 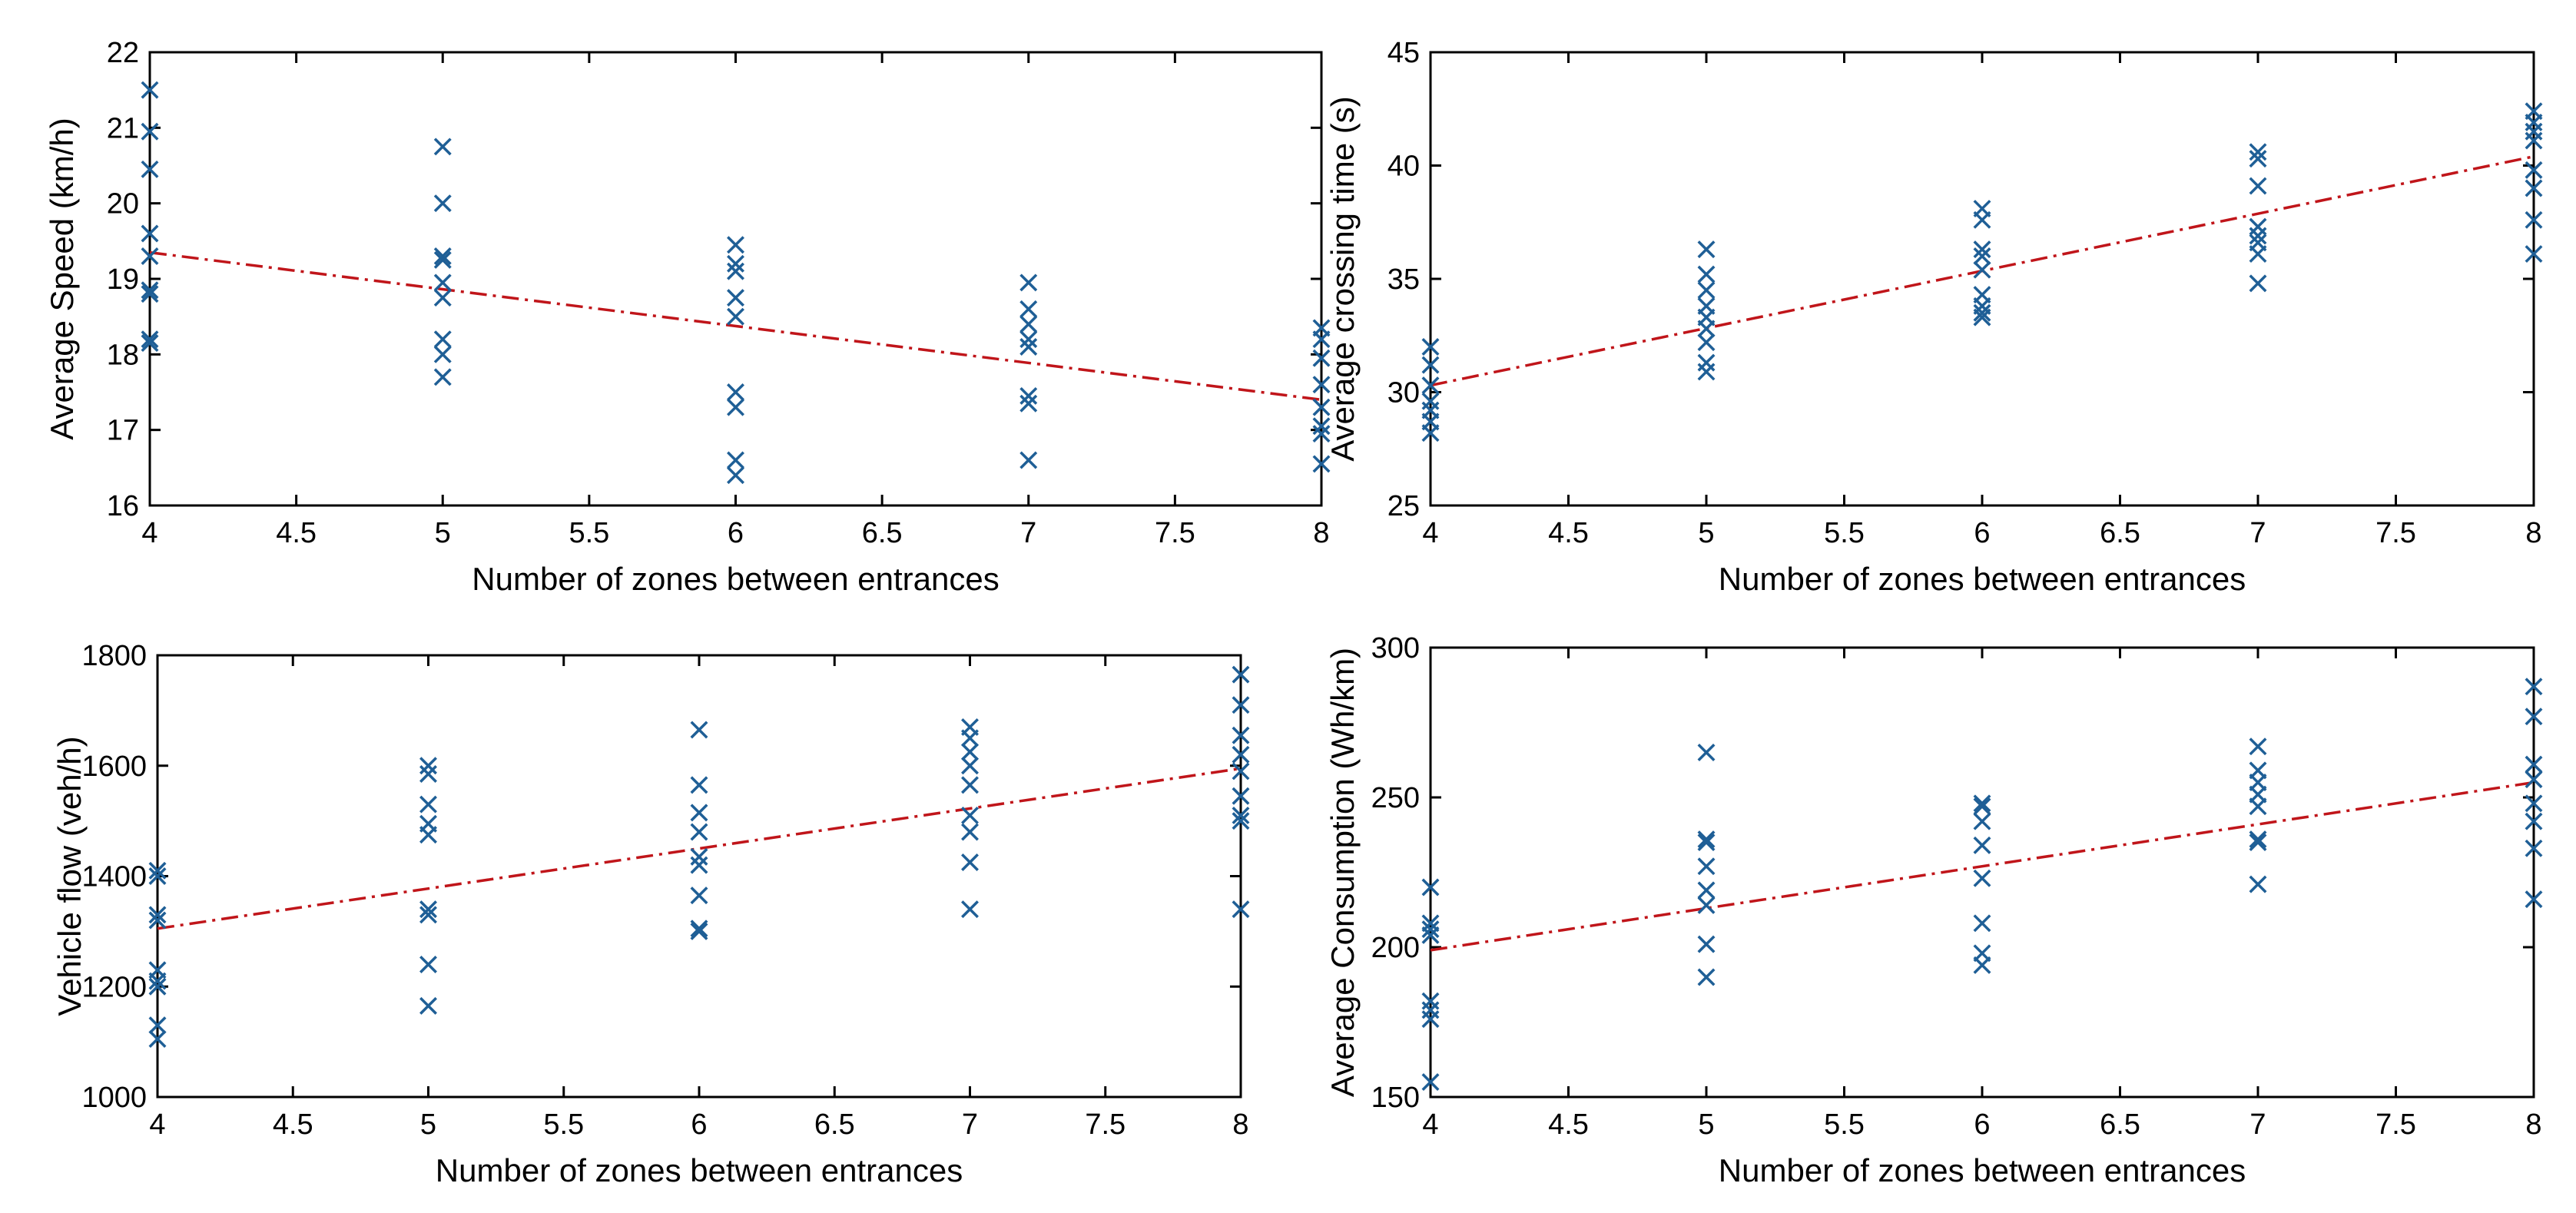 I want to click on y-tick-label: 35, so click(x=1403, y=279).